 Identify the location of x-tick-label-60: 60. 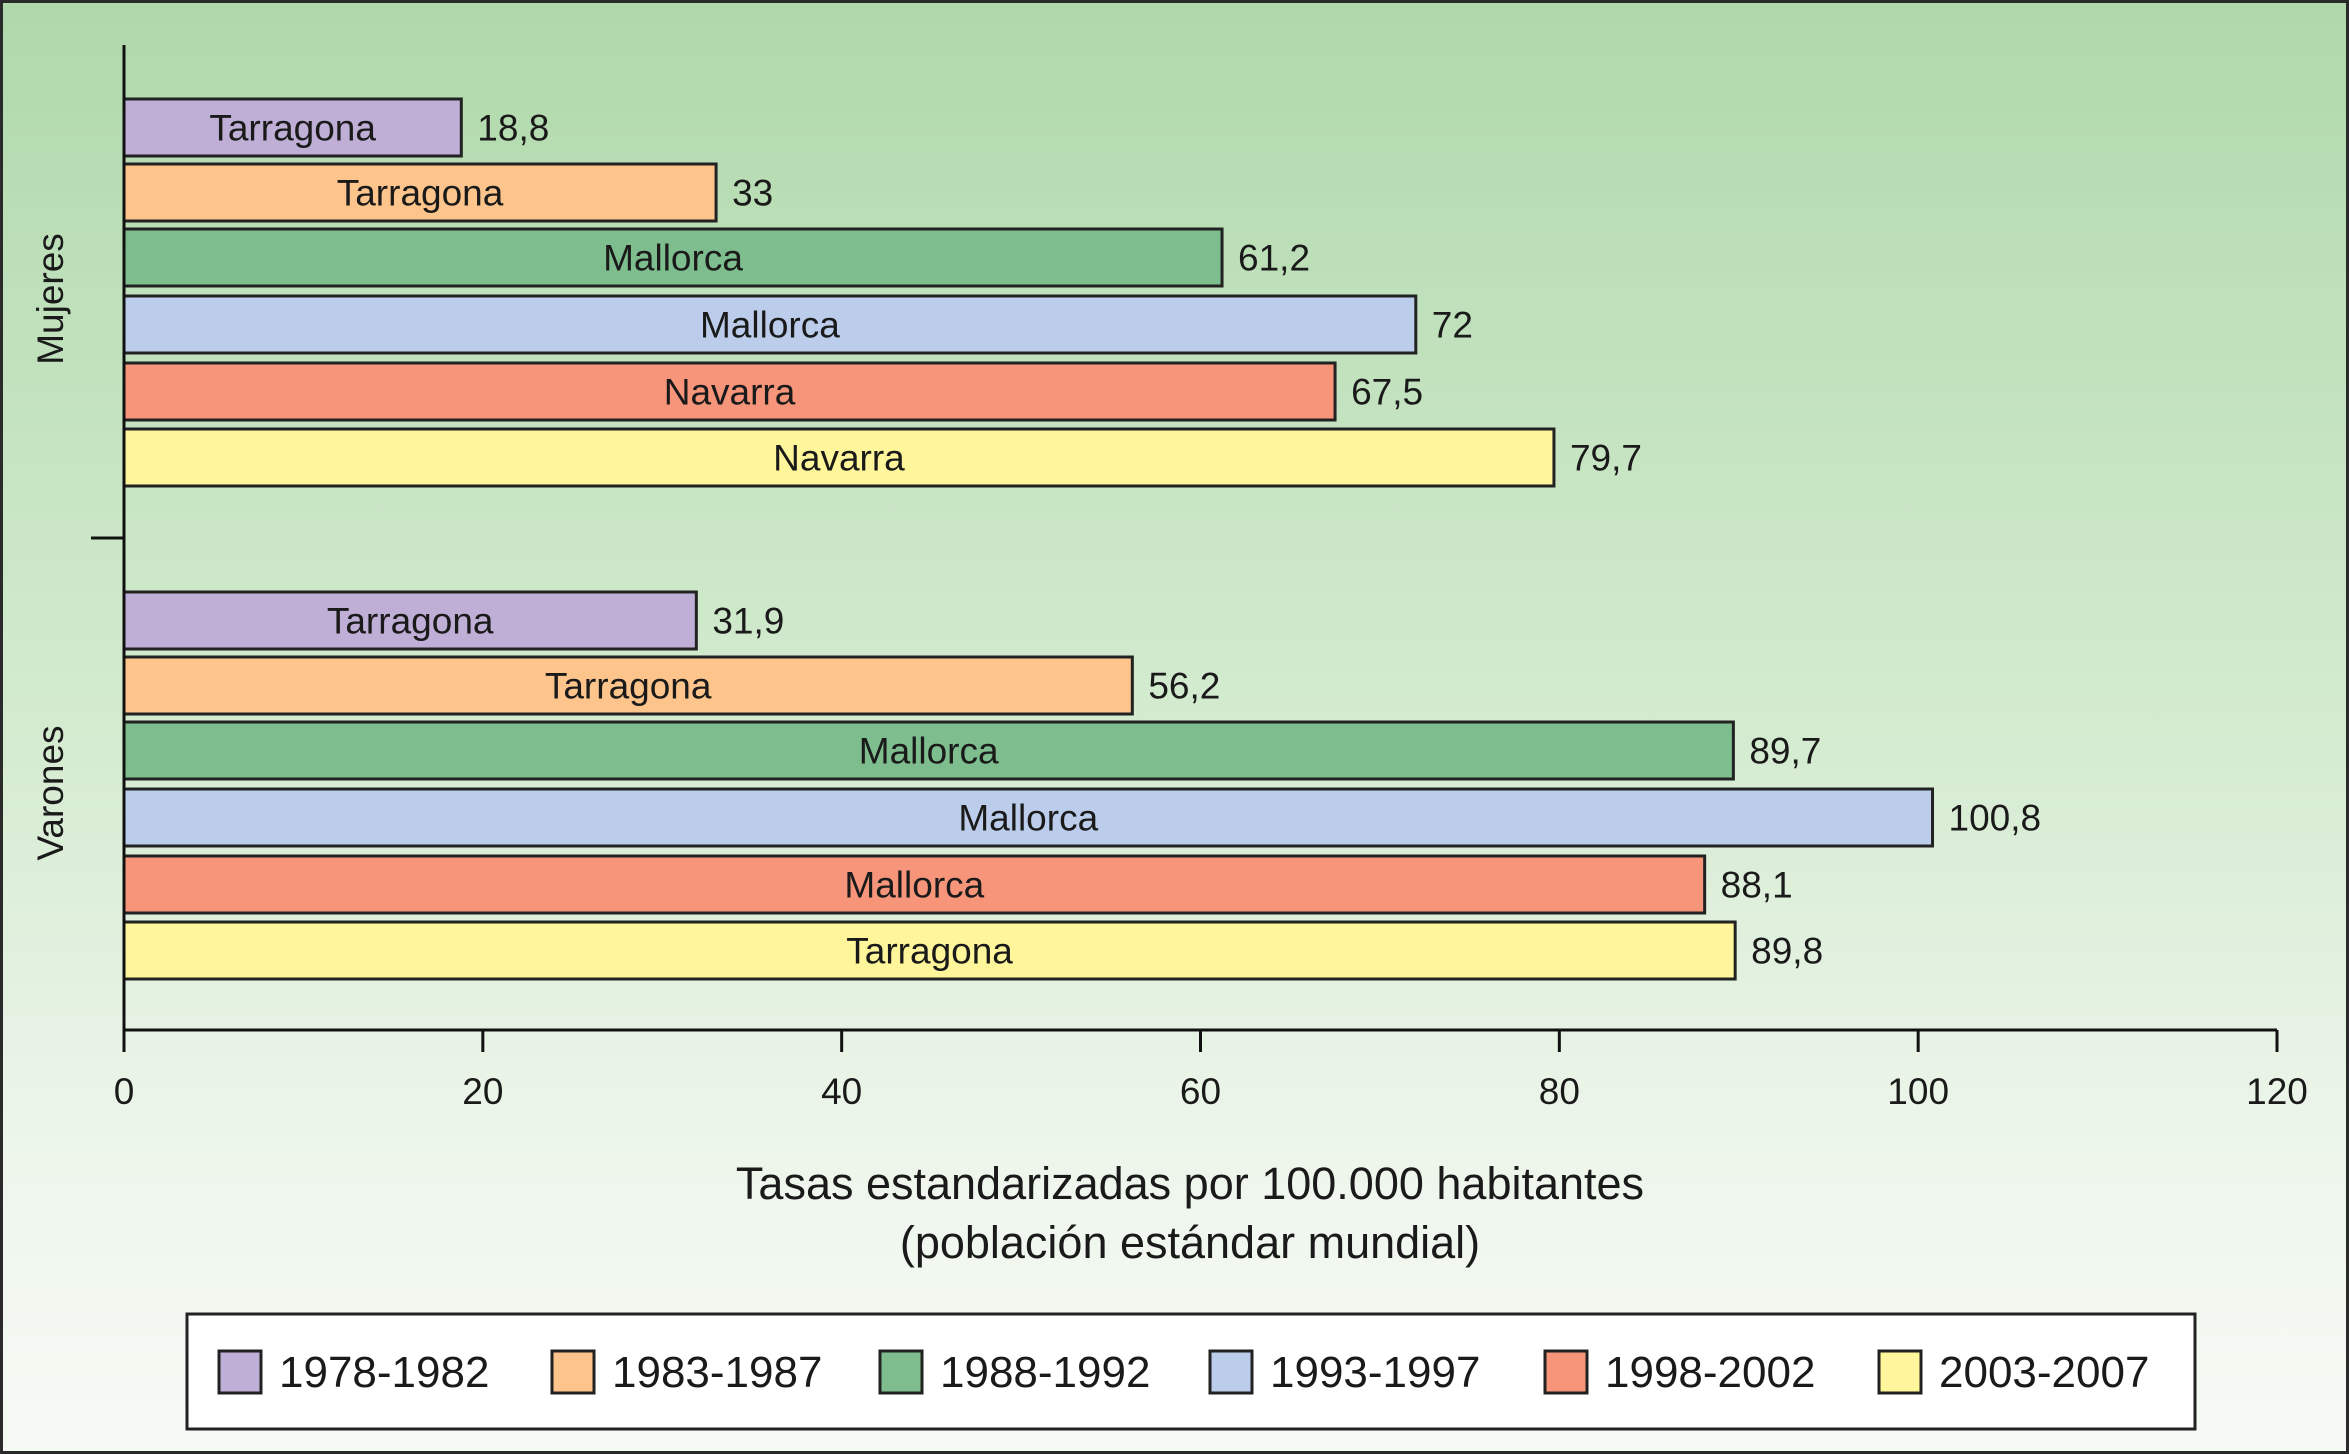
(1200, 1091).